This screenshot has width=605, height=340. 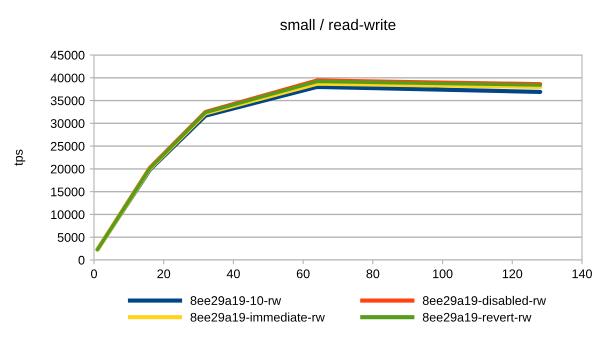 I want to click on legend-label: 8ee29a19-immediate-rw, so click(x=257, y=317).